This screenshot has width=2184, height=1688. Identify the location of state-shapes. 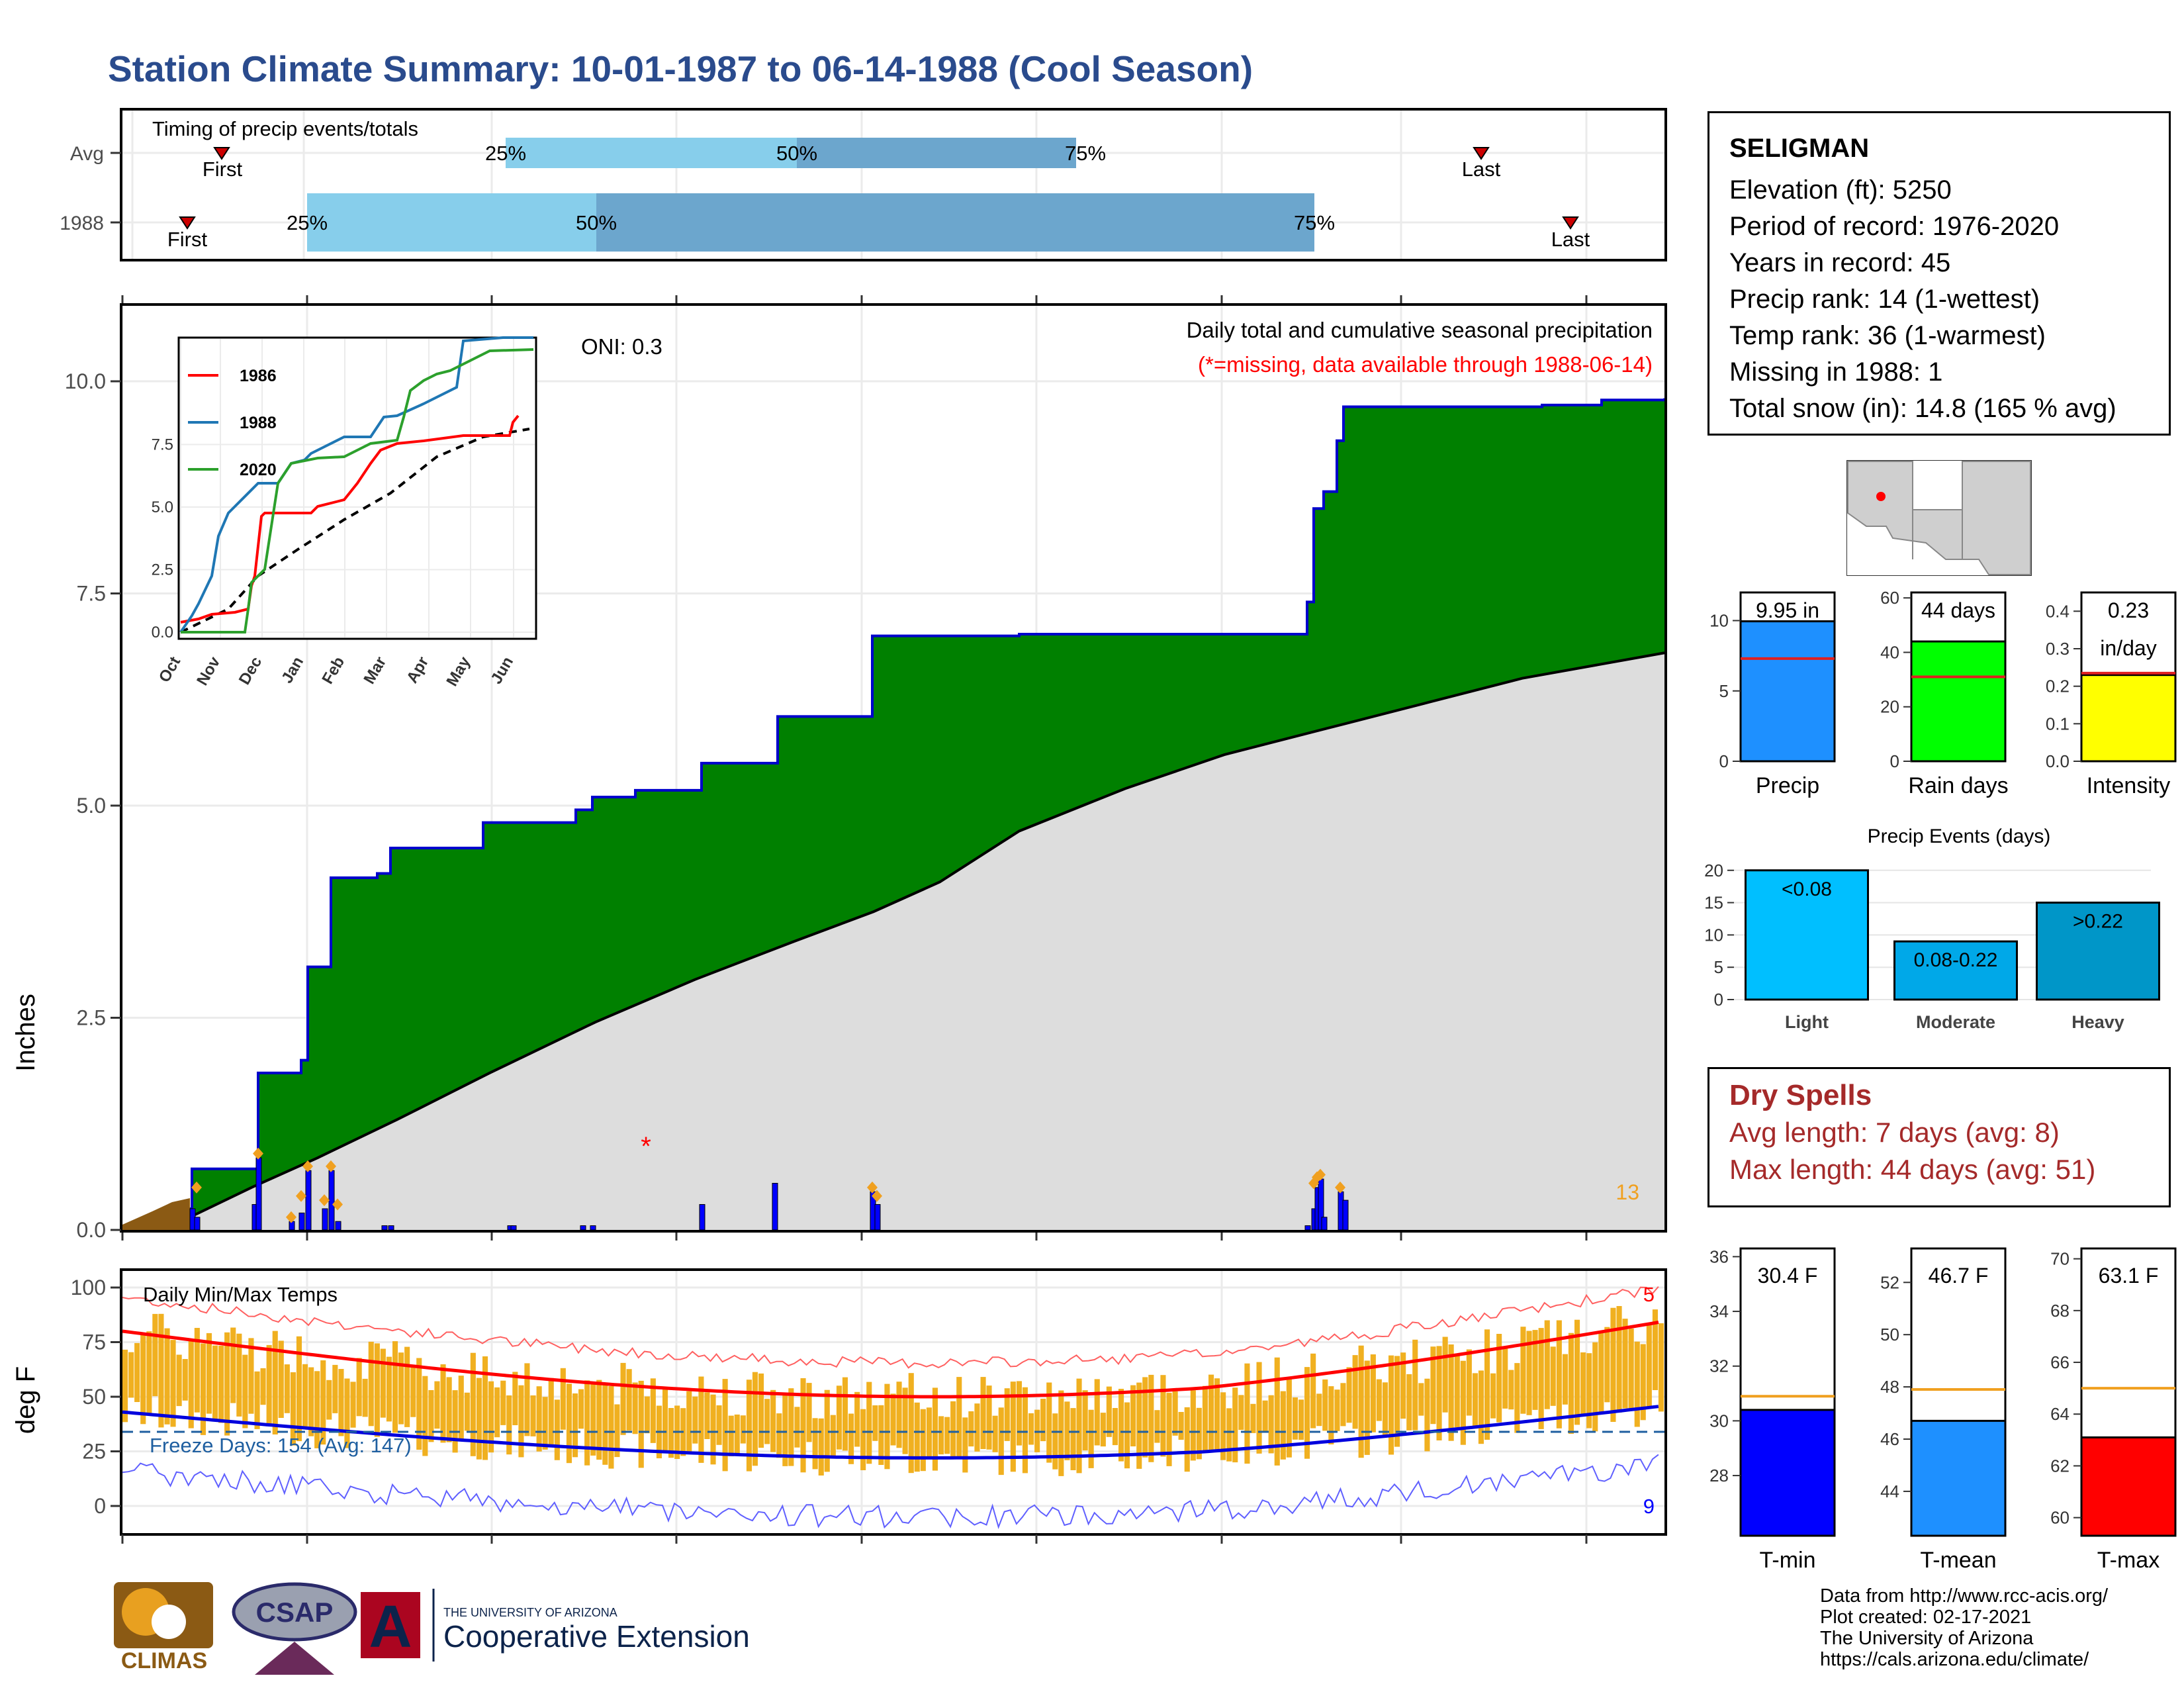
(1939, 518).